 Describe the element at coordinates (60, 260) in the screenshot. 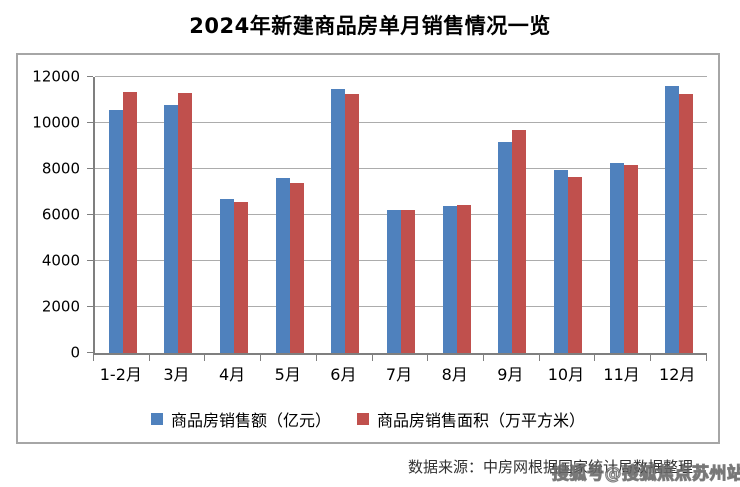

I see `y-tick-label: 4000` at that location.